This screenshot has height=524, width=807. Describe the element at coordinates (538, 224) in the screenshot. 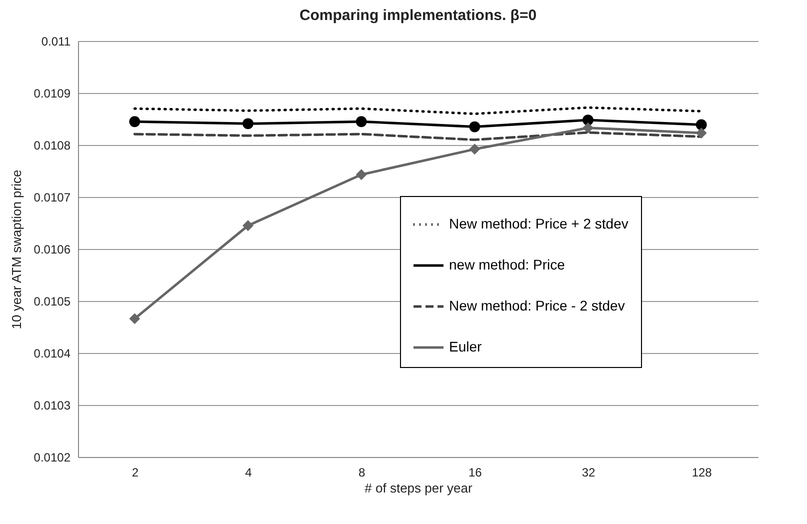

I see `legend-label: New method: Price + 2 stdev` at that location.